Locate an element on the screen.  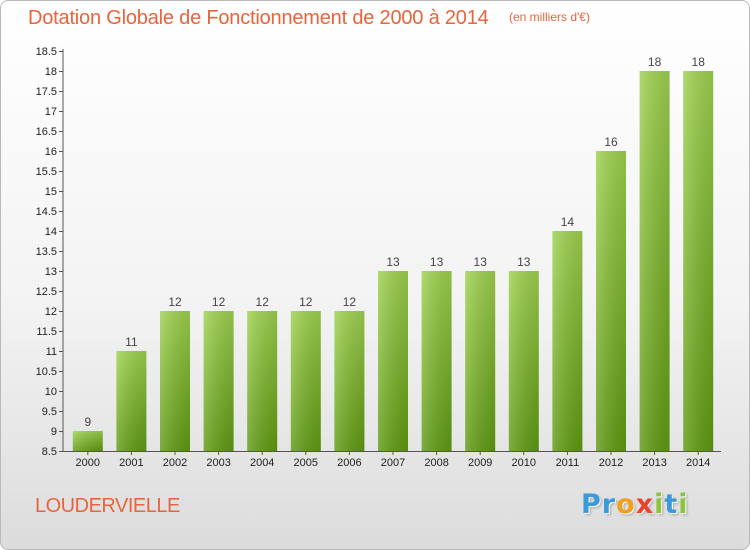
value-label-2002: 12 is located at coordinates (175, 302).